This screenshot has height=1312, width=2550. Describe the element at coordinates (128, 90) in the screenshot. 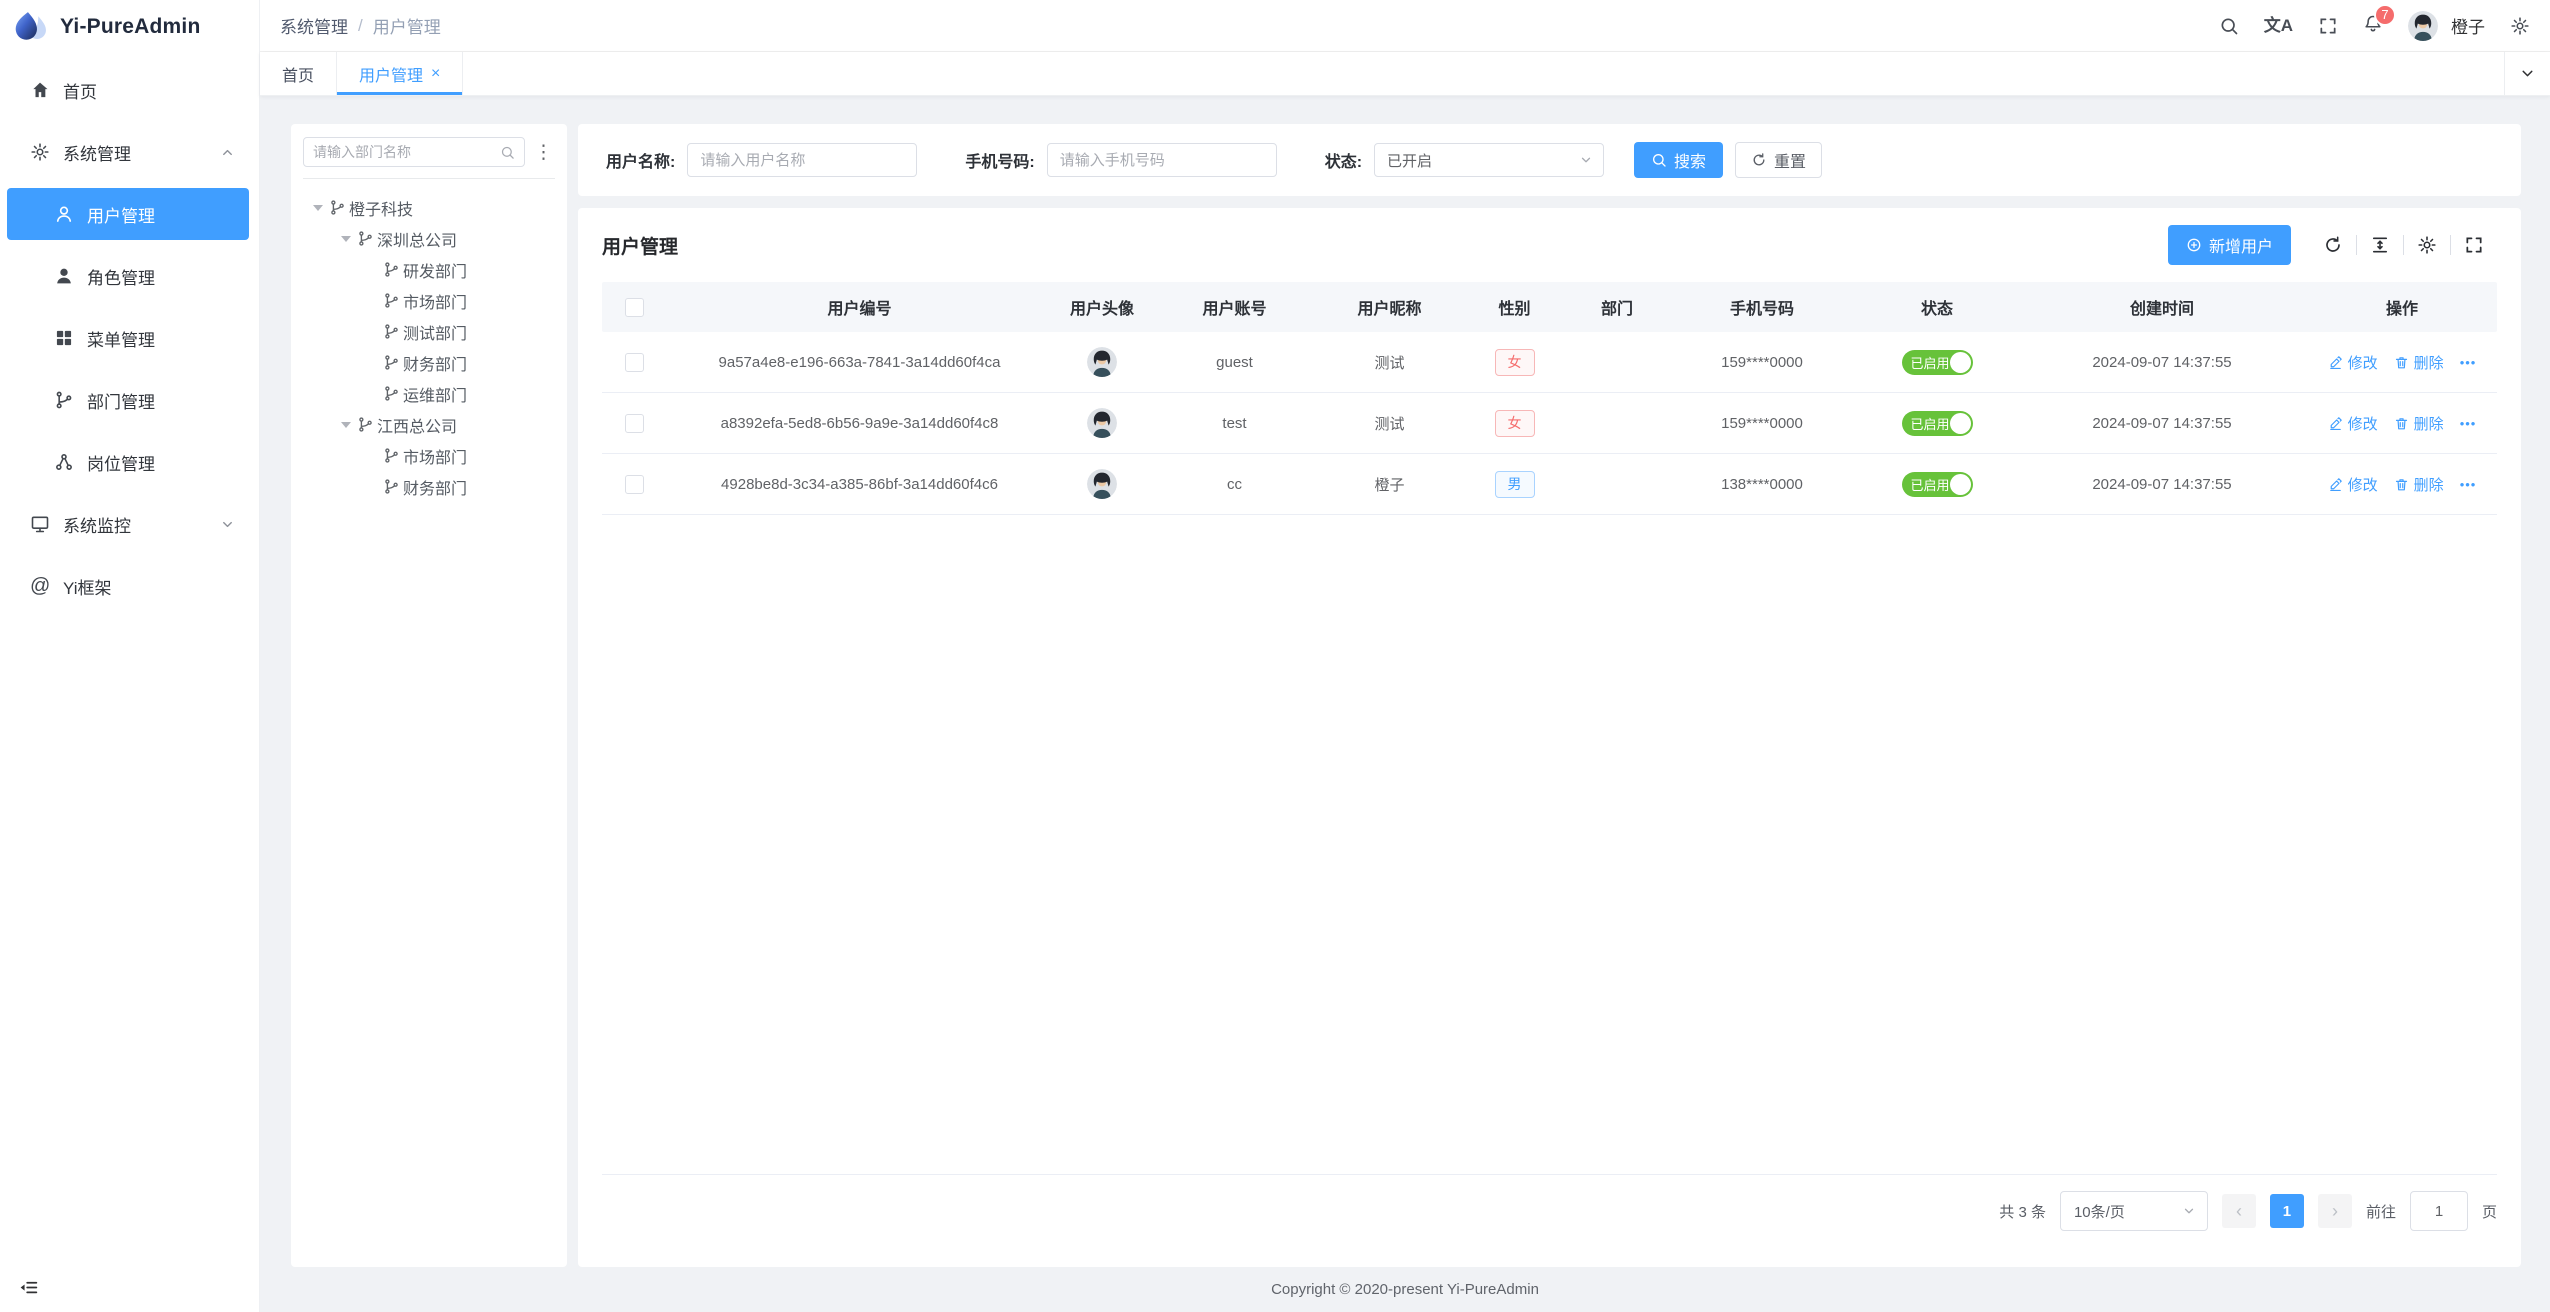

I see `sidebar-item-home: 首页` at that location.